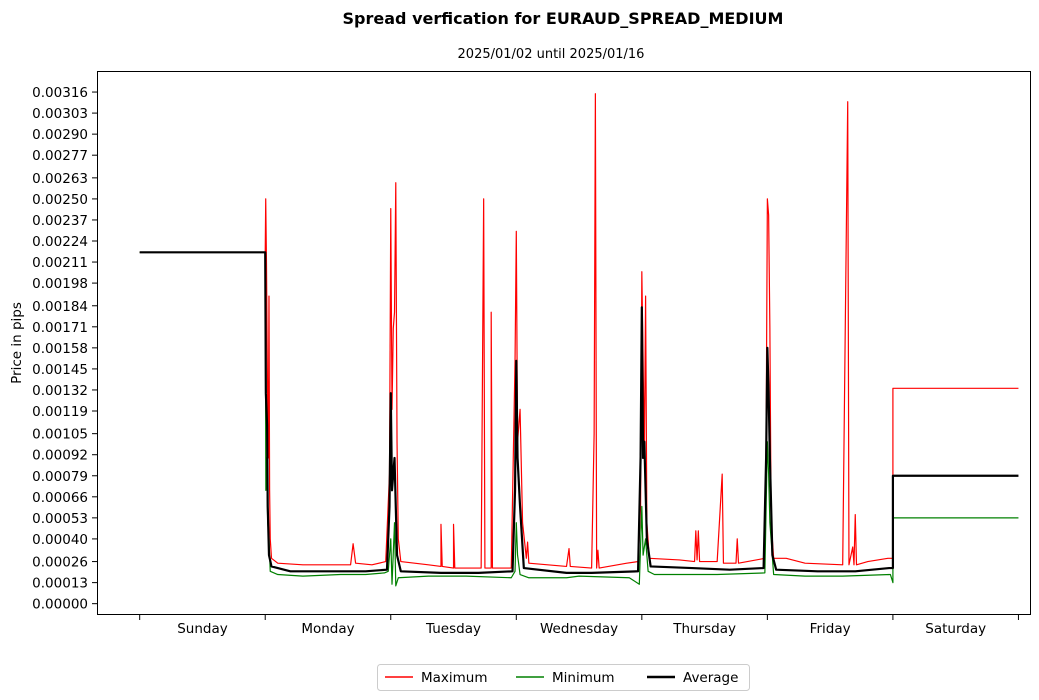 The width and height of the screenshot is (1039, 700). Describe the element at coordinates (60, 584) in the screenshot. I see `y-tick-label: 0.00013` at that location.